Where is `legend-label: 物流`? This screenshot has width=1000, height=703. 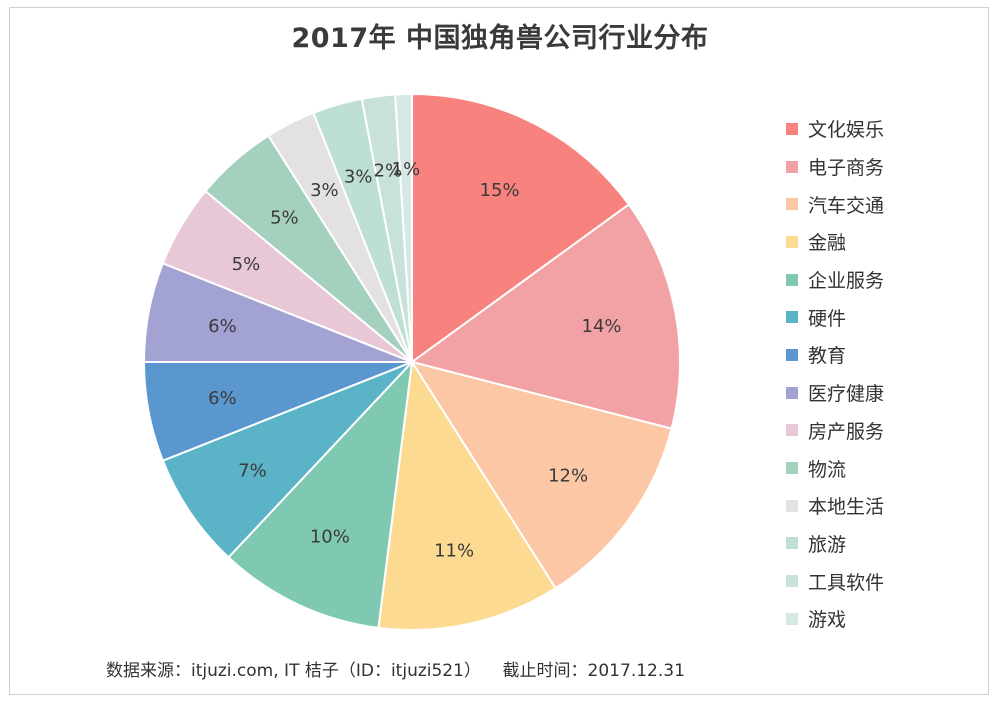
legend-label: 物流 is located at coordinates (827, 469).